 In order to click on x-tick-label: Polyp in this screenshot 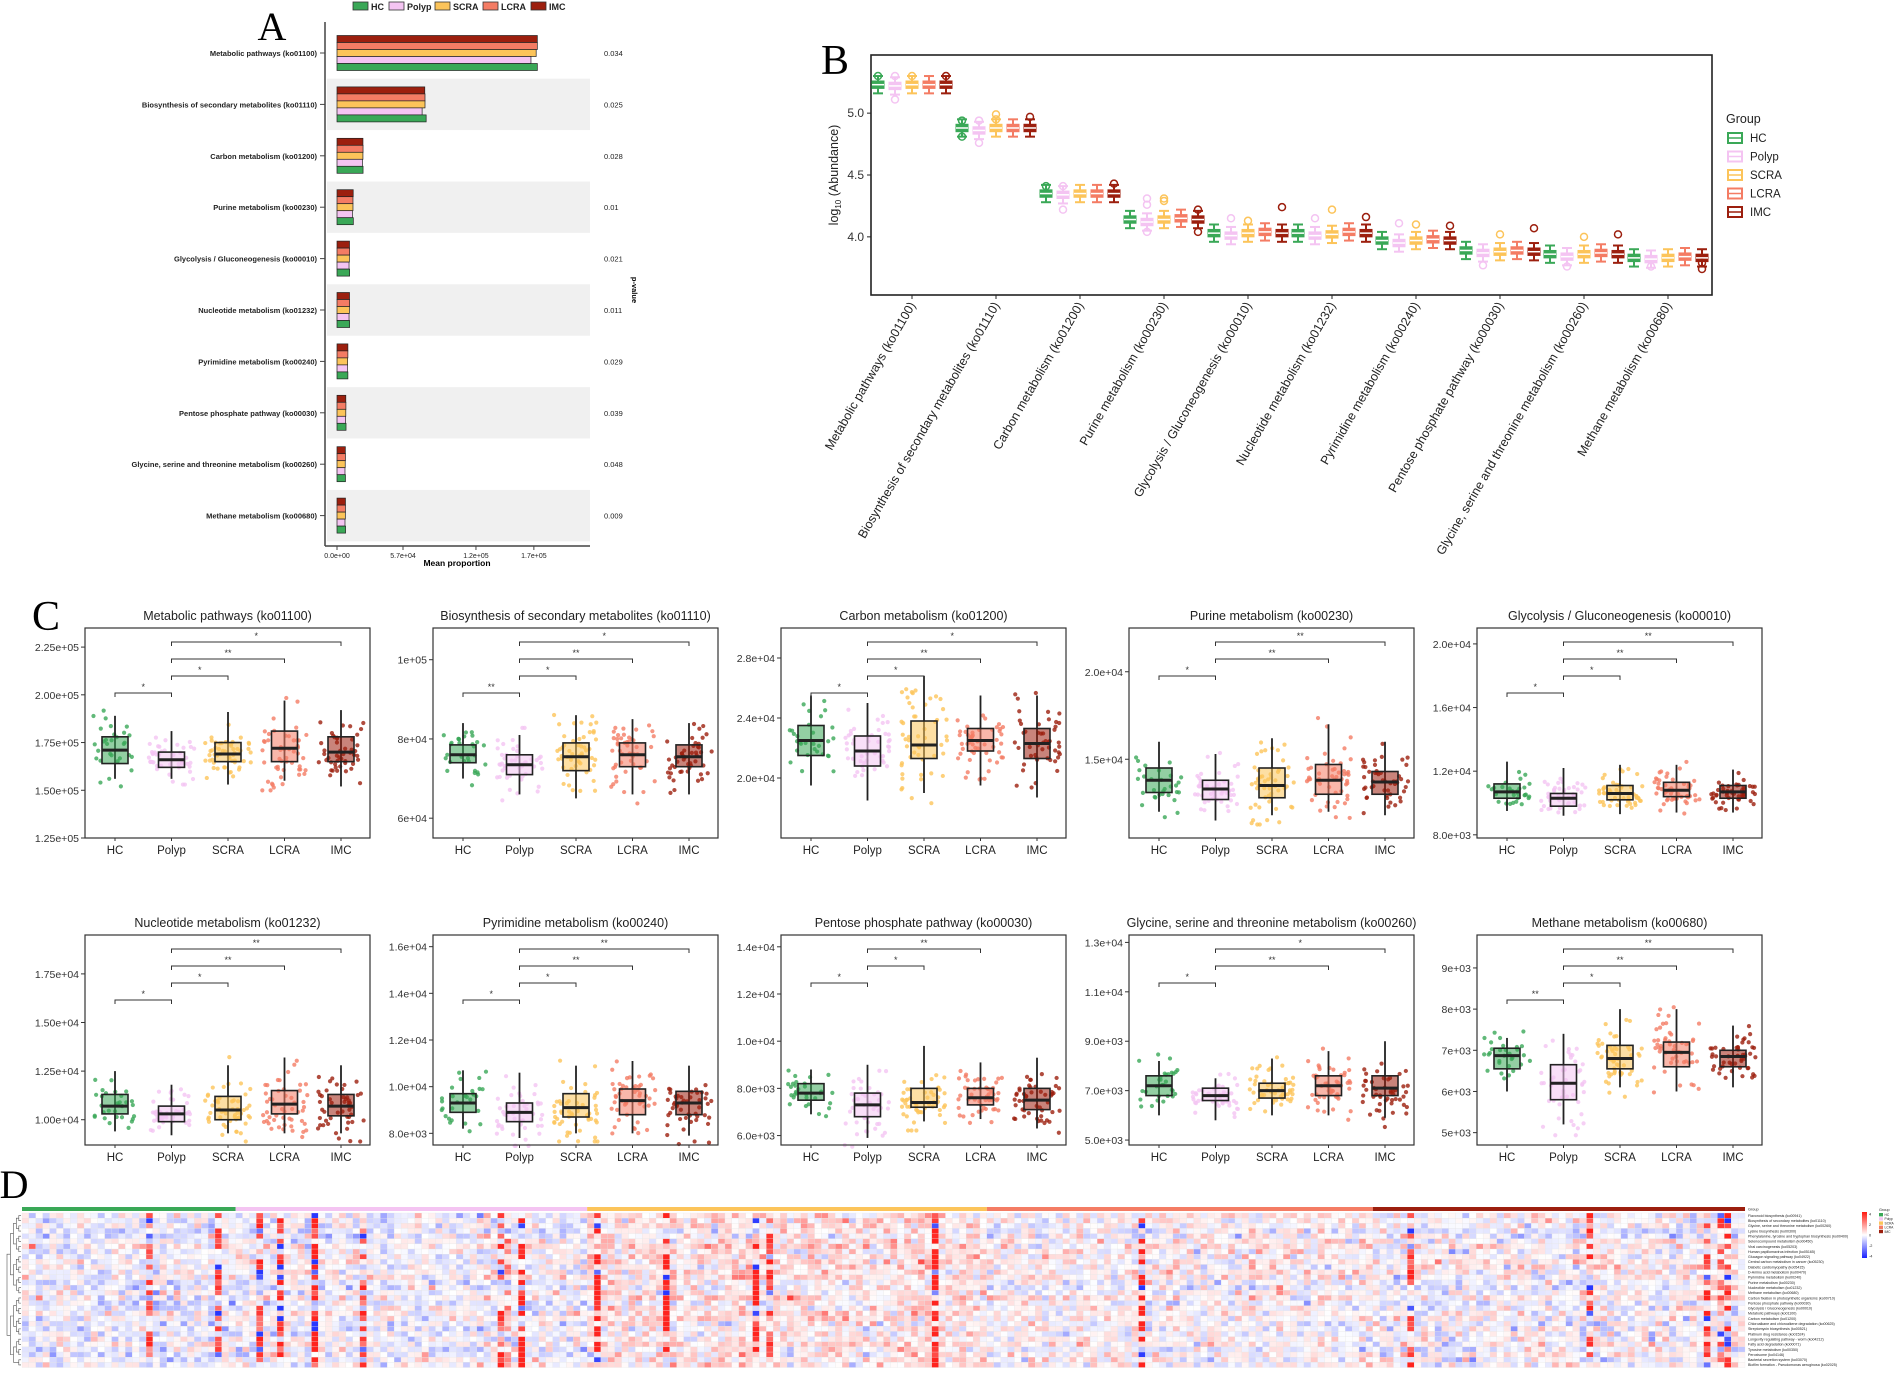, I will do `click(1563, 851)`.